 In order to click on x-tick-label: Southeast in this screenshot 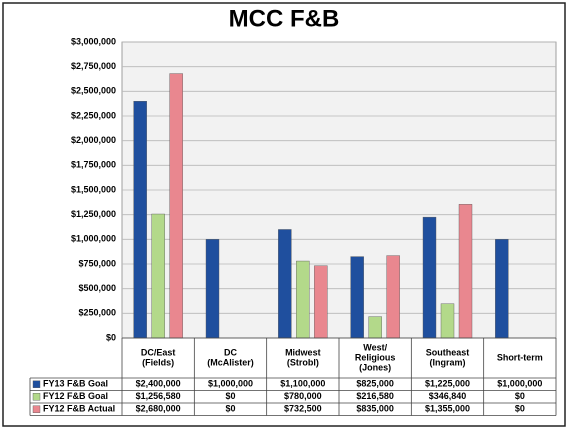, I will do `click(448, 352)`.